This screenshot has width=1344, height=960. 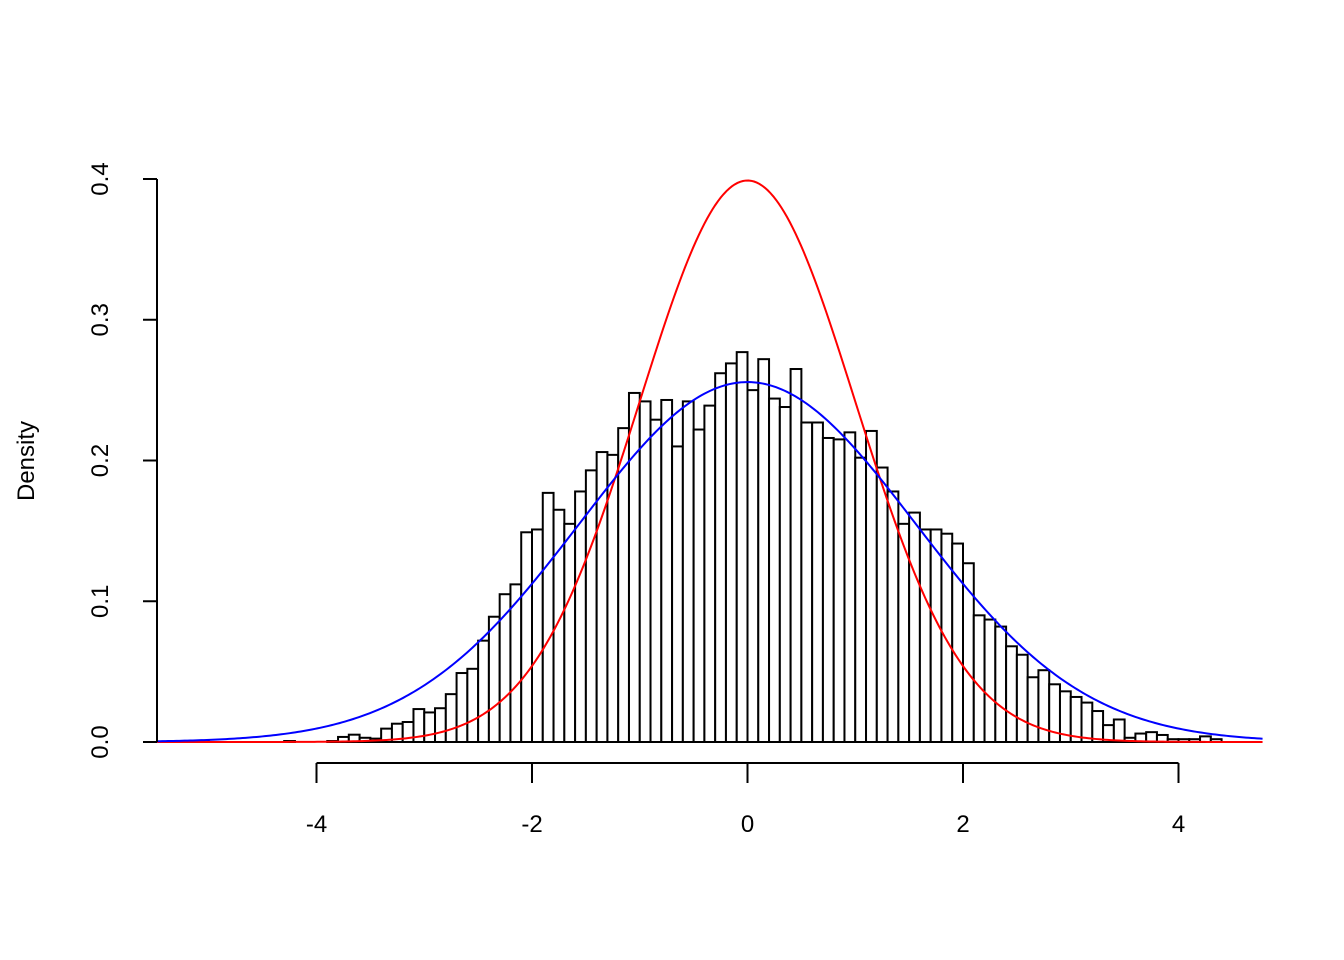 What do you see at coordinates (747, 824) in the screenshot?
I see `x-tick-label: 0` at bounding box center [747, 824].